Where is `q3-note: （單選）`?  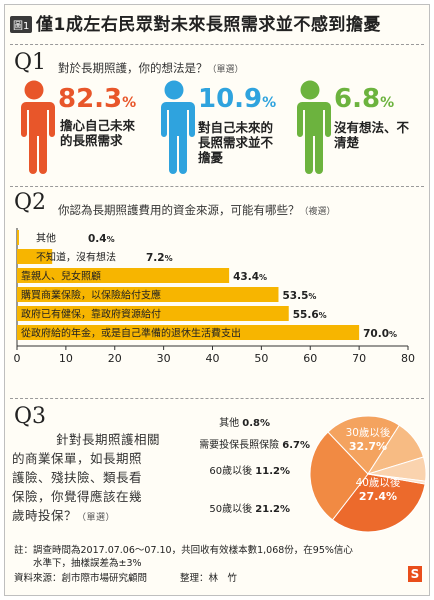
q3-note: （單選） is located at coordinates (96, 518).